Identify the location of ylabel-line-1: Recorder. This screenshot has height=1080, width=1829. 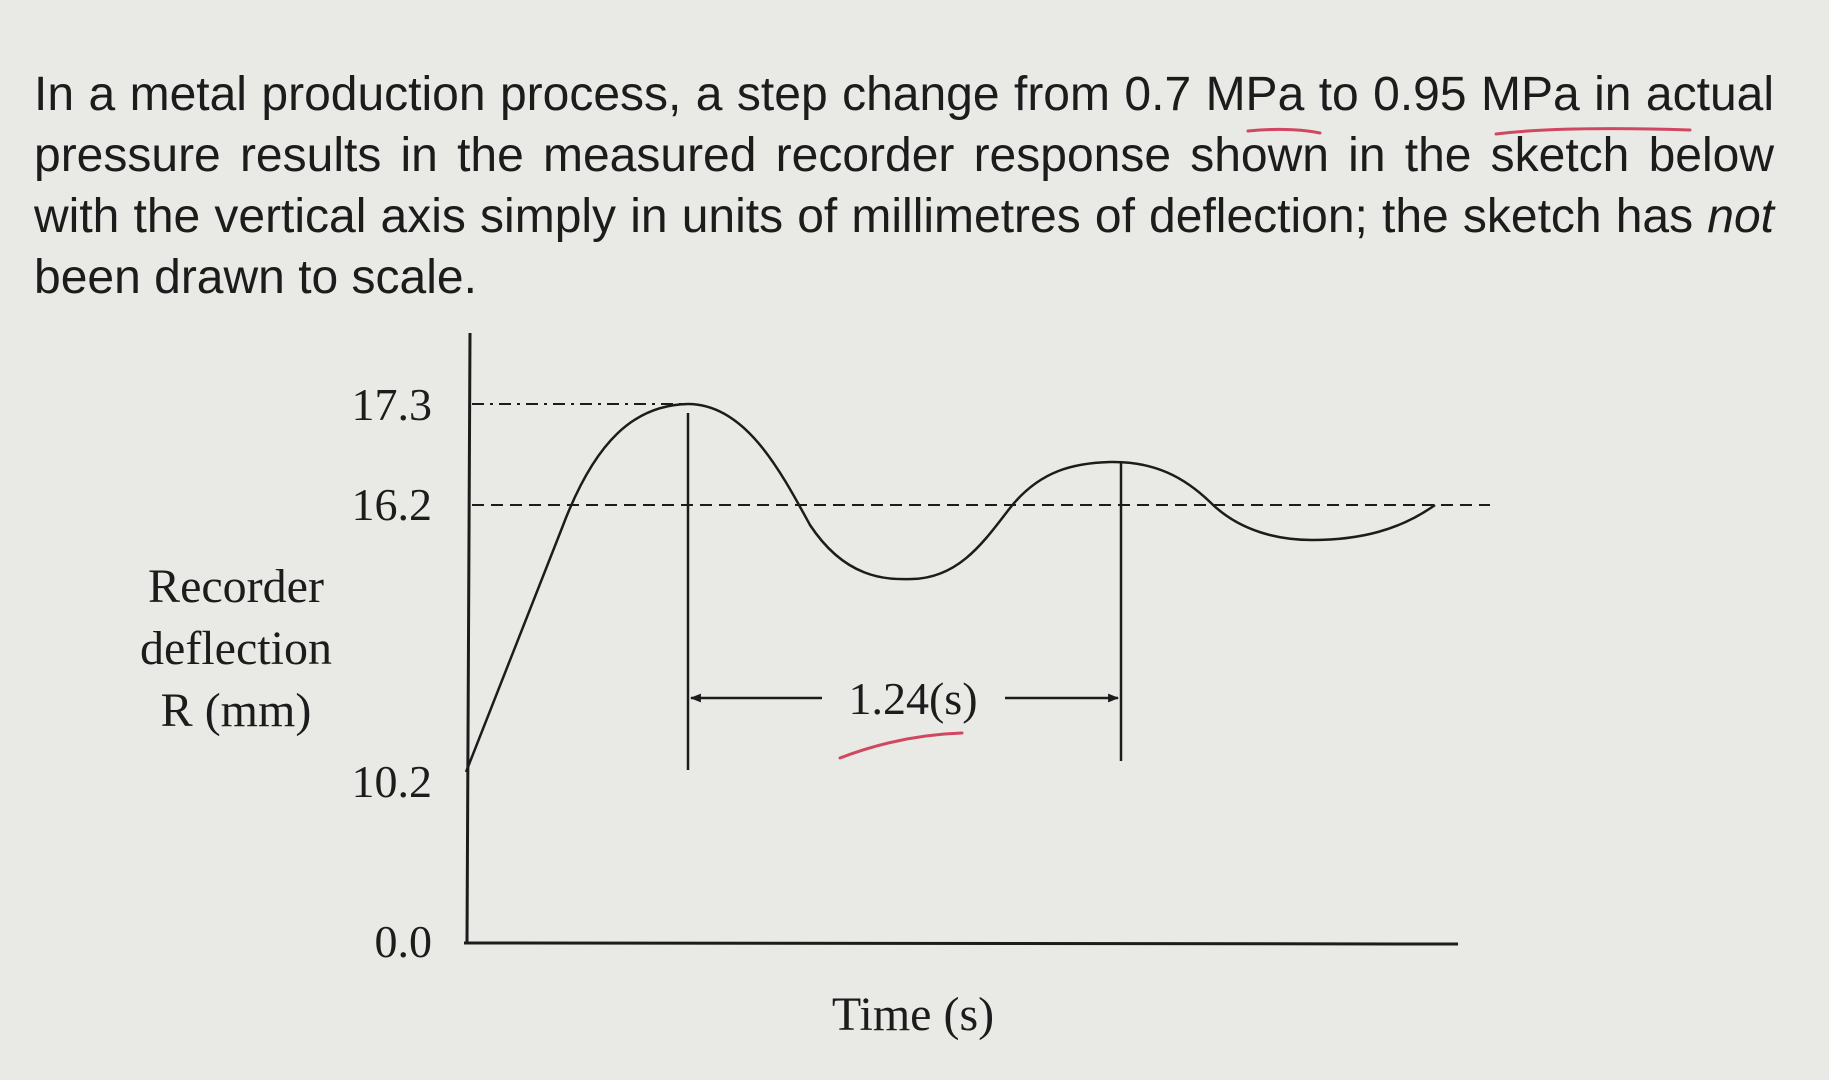
(236, 586).